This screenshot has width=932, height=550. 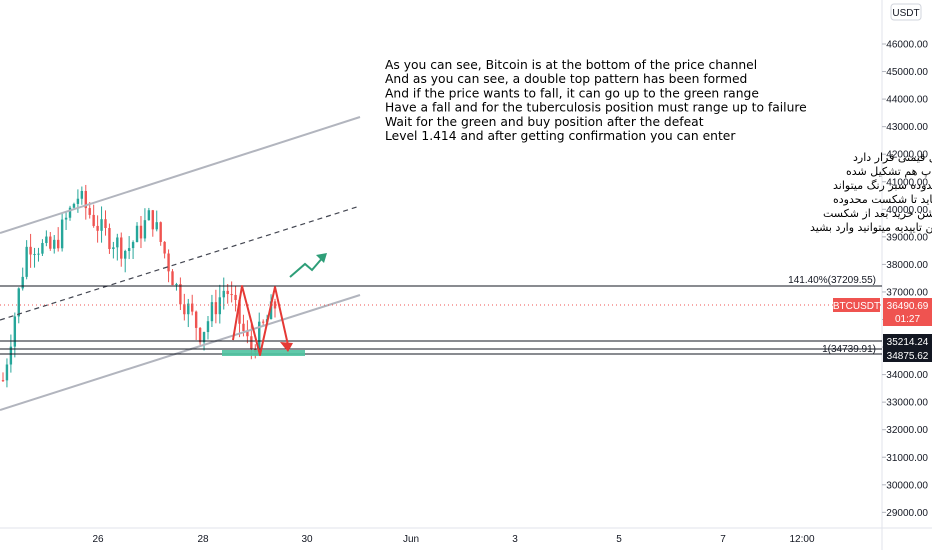 I want to click on time-tick-label: 5, so click(x=619, y=539).